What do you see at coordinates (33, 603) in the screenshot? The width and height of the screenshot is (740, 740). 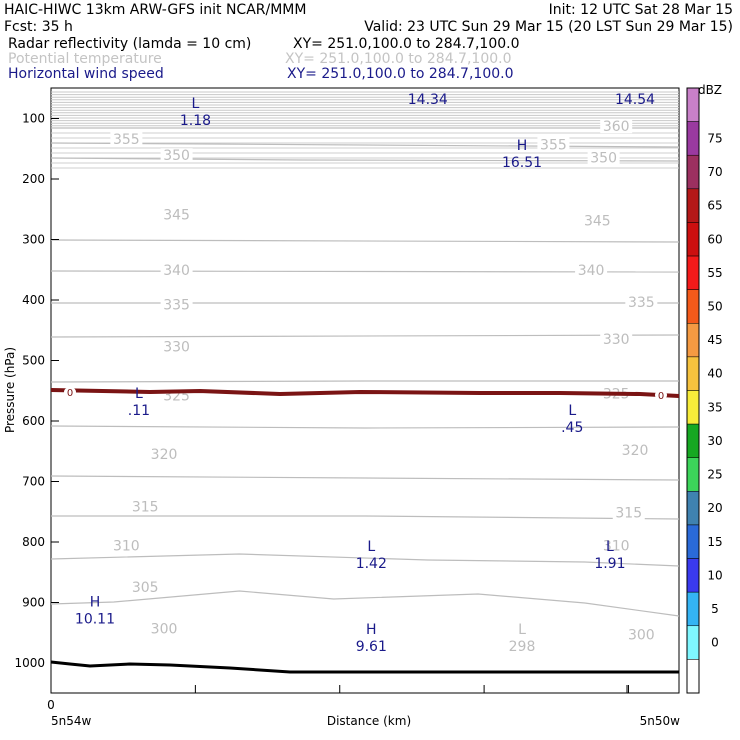 I see `y-tick-label: 900` at bounding box center [33, 603].